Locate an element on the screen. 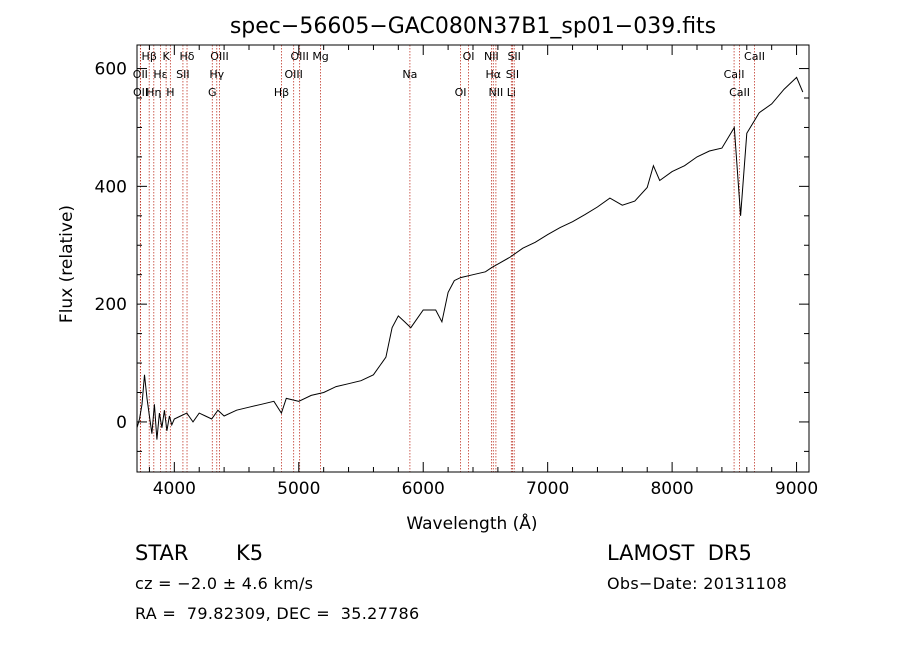 The height and width of the screenshot is (649, 900). tick-label: 400 is located at coordinates (111, 187).